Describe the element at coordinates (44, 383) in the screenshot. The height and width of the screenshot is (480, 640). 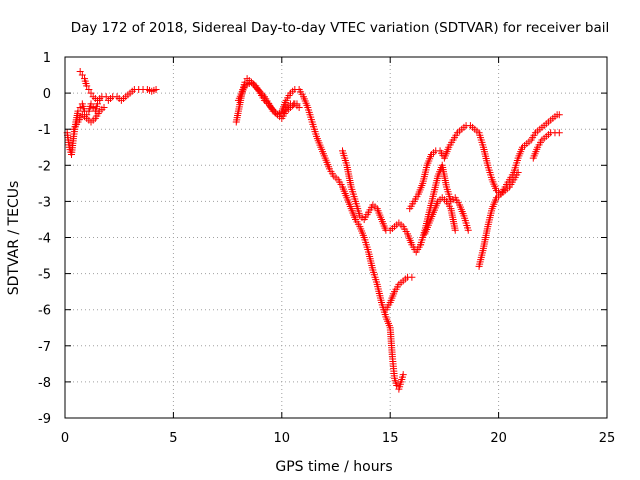
I see `y-tick-label: -8` at that location.